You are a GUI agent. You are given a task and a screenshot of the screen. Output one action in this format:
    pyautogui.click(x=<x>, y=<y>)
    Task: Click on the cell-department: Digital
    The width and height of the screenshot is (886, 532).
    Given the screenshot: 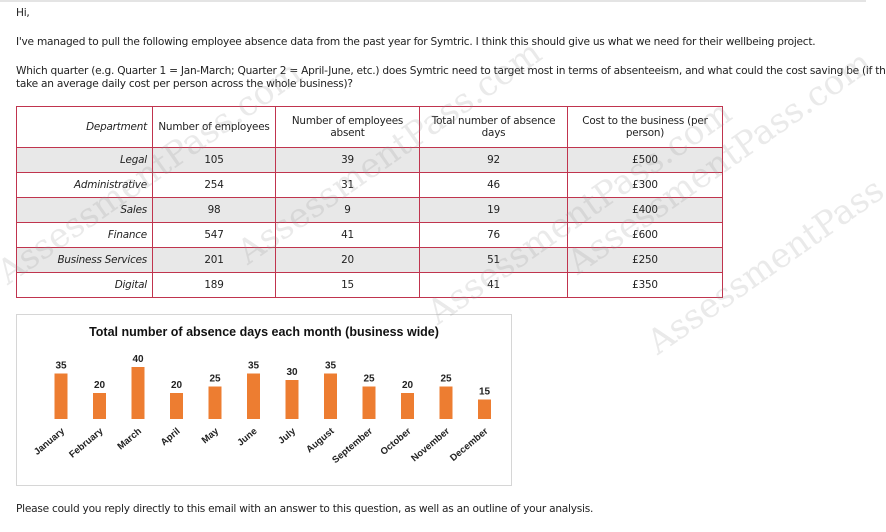 What is the action you would take?
    pyautogui.click(x=84, y=285)
    